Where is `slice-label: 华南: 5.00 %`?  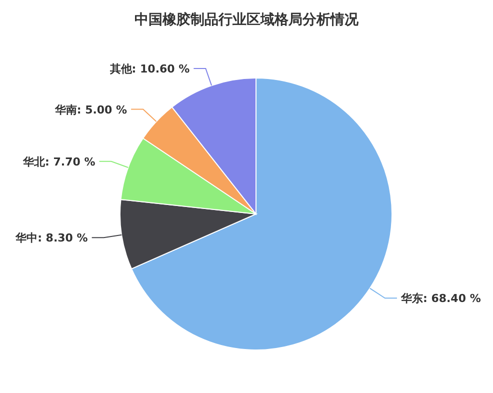 slice-label: 华南: 5.00 % is located at coordinates (91, 109).